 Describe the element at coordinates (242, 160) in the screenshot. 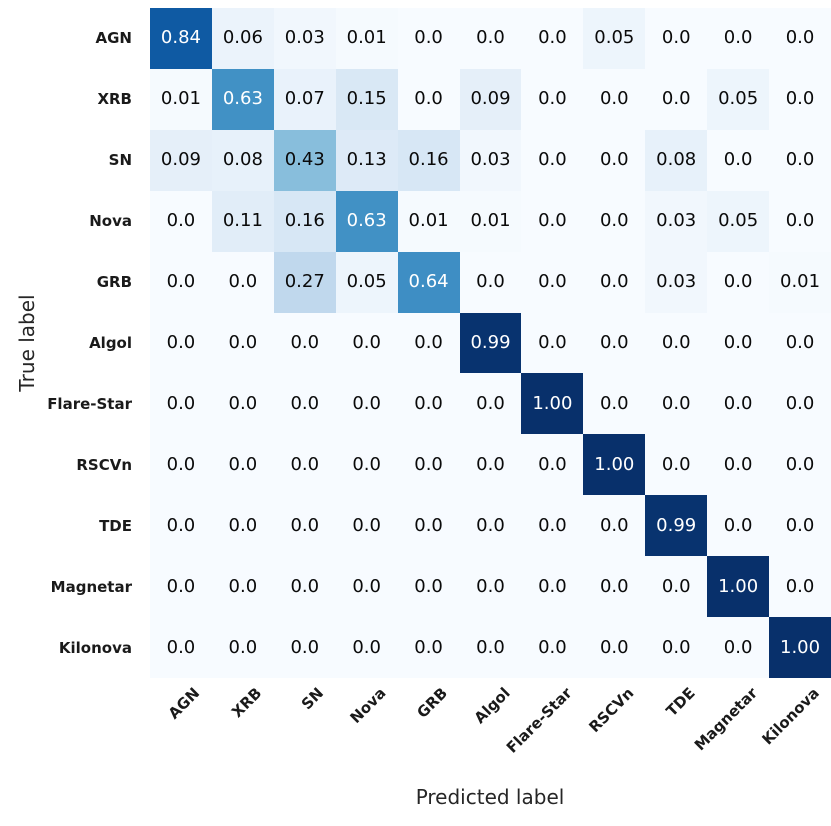

I see `heatmap-cell: 0.08` at that location.